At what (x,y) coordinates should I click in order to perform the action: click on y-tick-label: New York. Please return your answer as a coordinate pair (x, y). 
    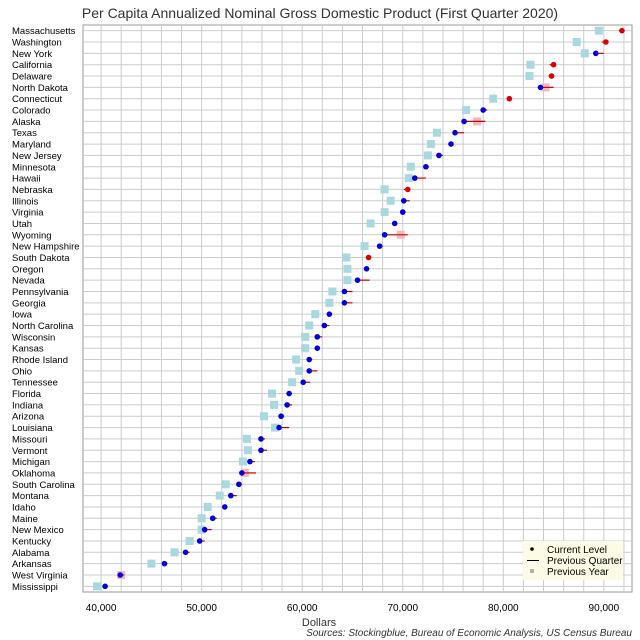
    Looking at the image, I should click on (32, 54).